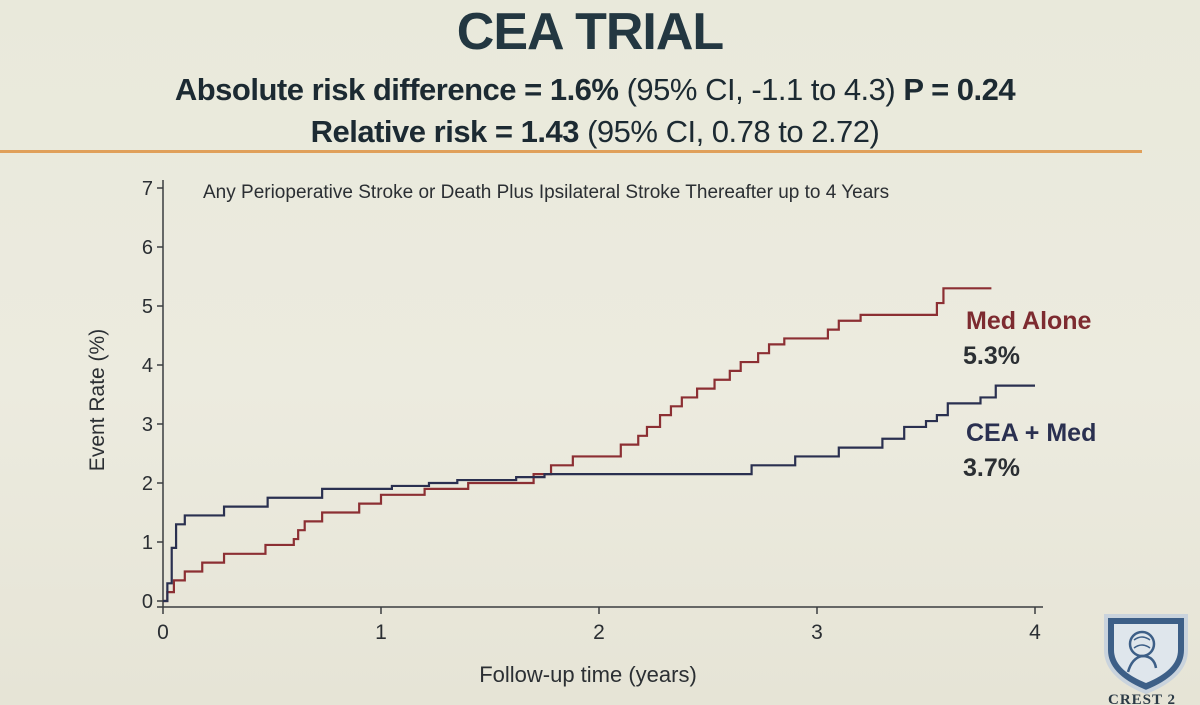 Image resolution: width=1200 pixels, height=705 pixels. I want to click on x-tick-label-1: 1, so click(381, 632).